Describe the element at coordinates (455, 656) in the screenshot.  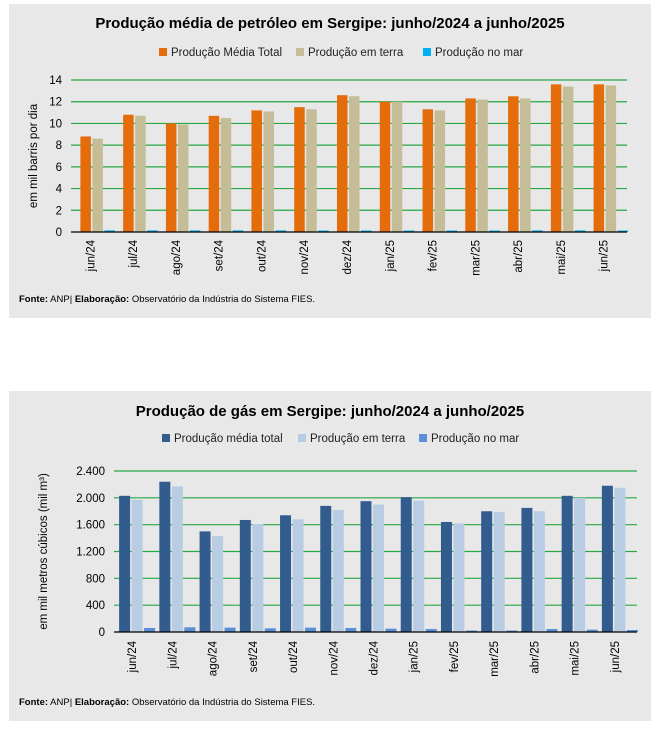
I see `gas-x-tick-label: fev/25` at that location.